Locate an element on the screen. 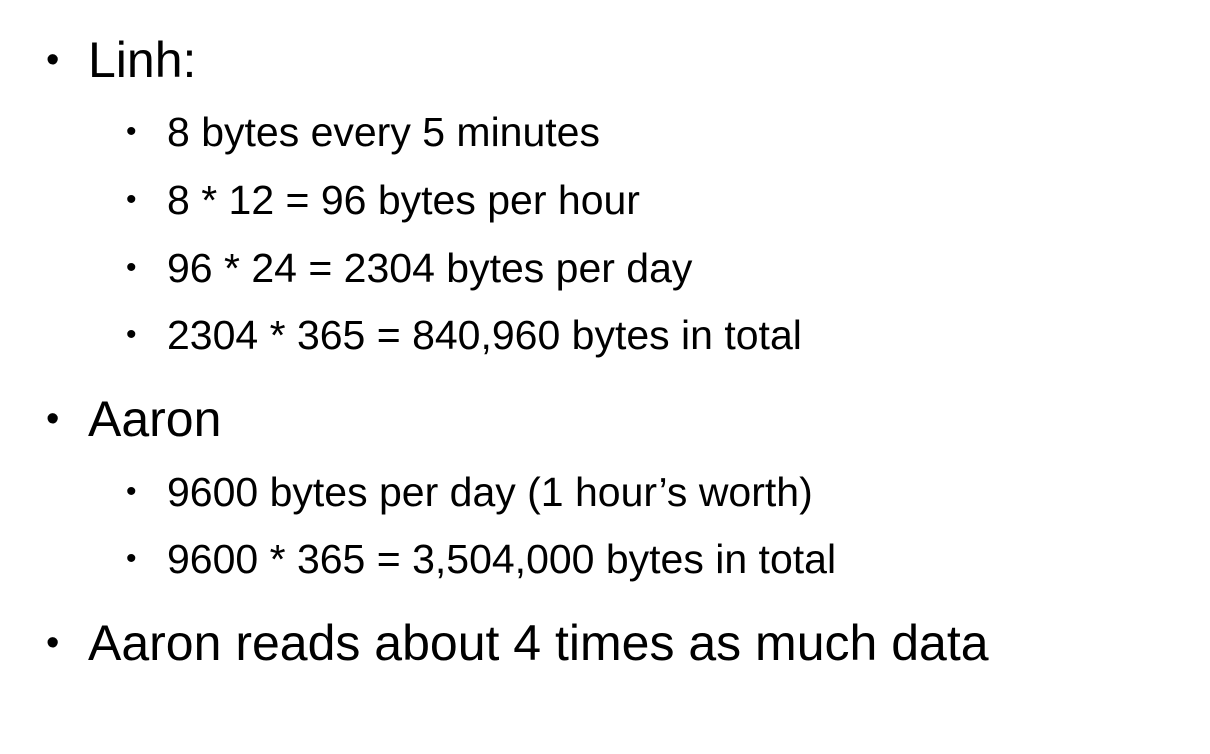 Image resolution: width=1210 pixels, height=754 pixels. linh-item-3: 96 * 24 = 2304 bytes per day is located at coordinates (430, 267).